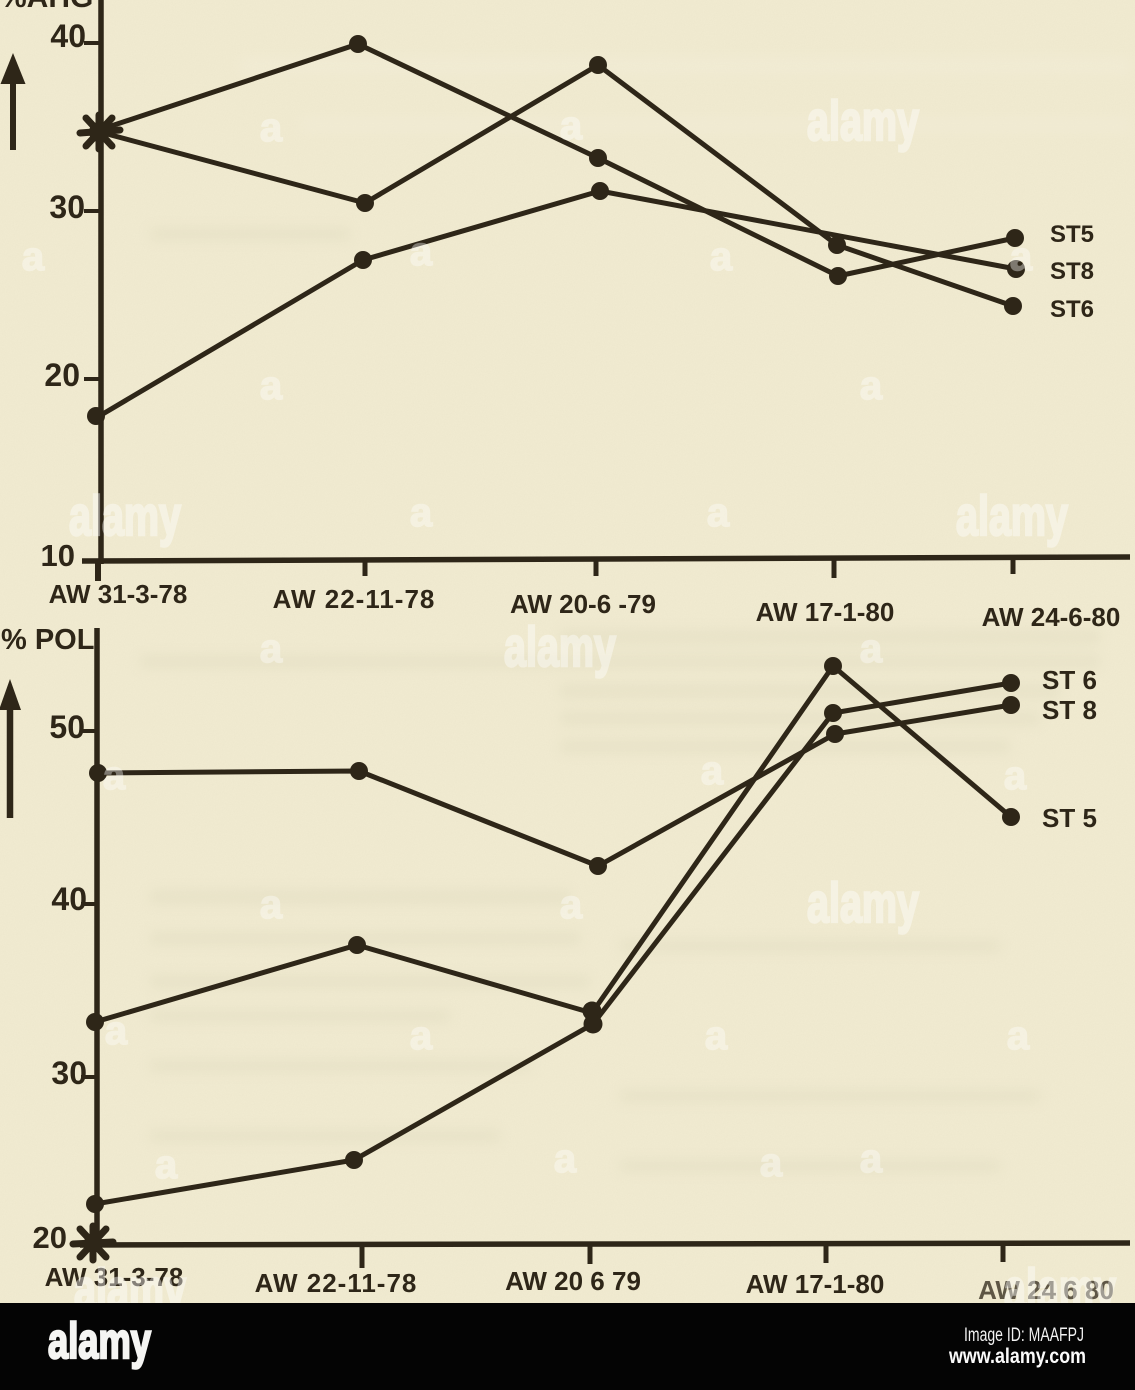  What do you see at coordinates (1017, 1356) in the screenshot?
I see `svg-text: www.alamy.com` at bounding box center [1017, 1356].